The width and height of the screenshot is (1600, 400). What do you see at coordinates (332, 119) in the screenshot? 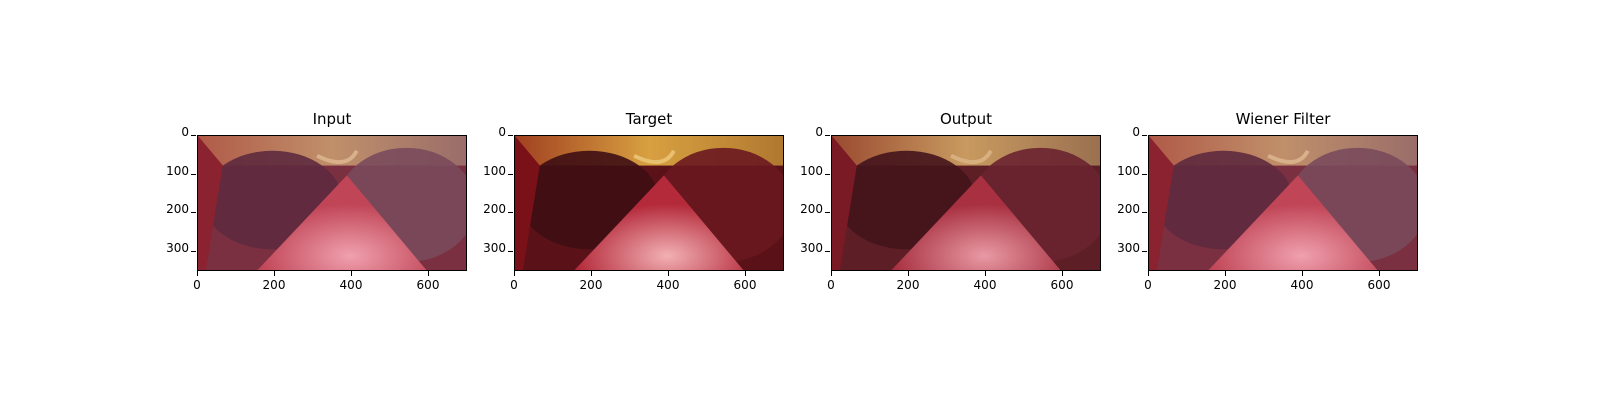
I see `panel-title: Input` at bounding box center [332, 119].